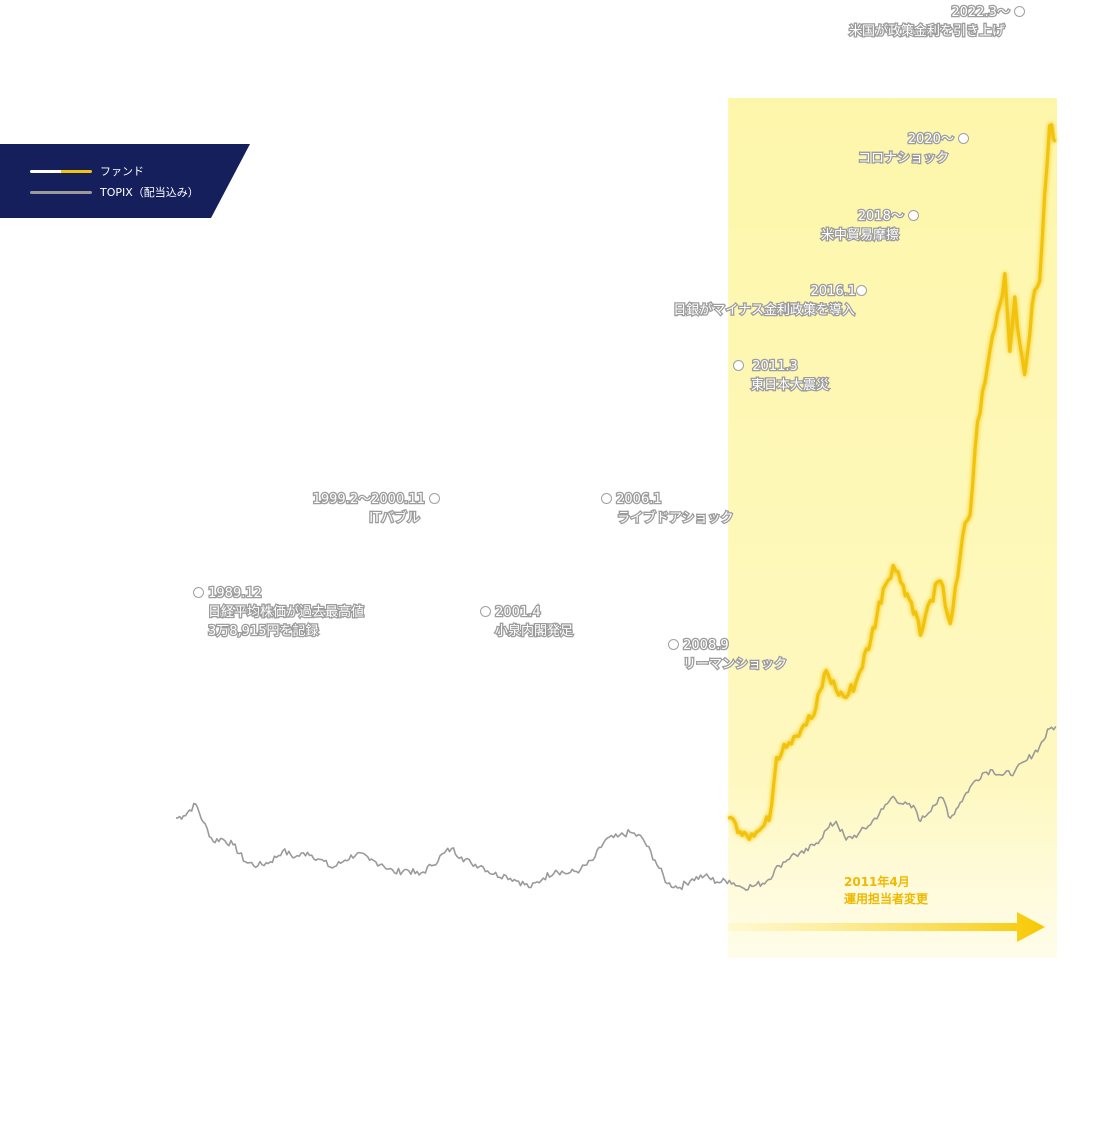  What do you see at coordinates (775, 367) in the screenshot?
I see `annotation-2011-date: 2011.3` at bounding box center [775, 367].